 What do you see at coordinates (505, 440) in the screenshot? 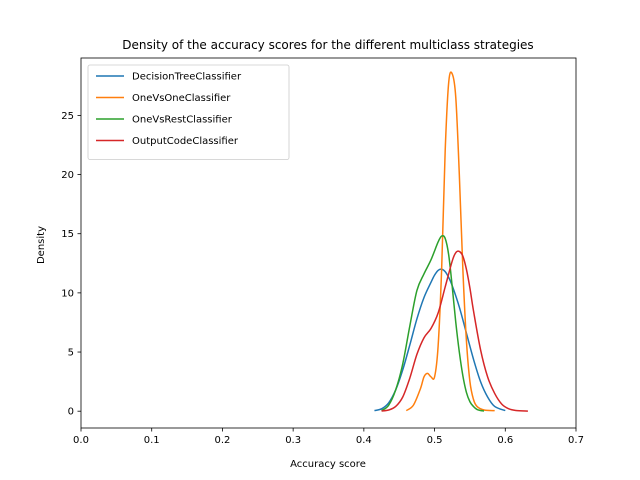
I see `x-tick-label: 0.6` at bounding box center [505, 440].